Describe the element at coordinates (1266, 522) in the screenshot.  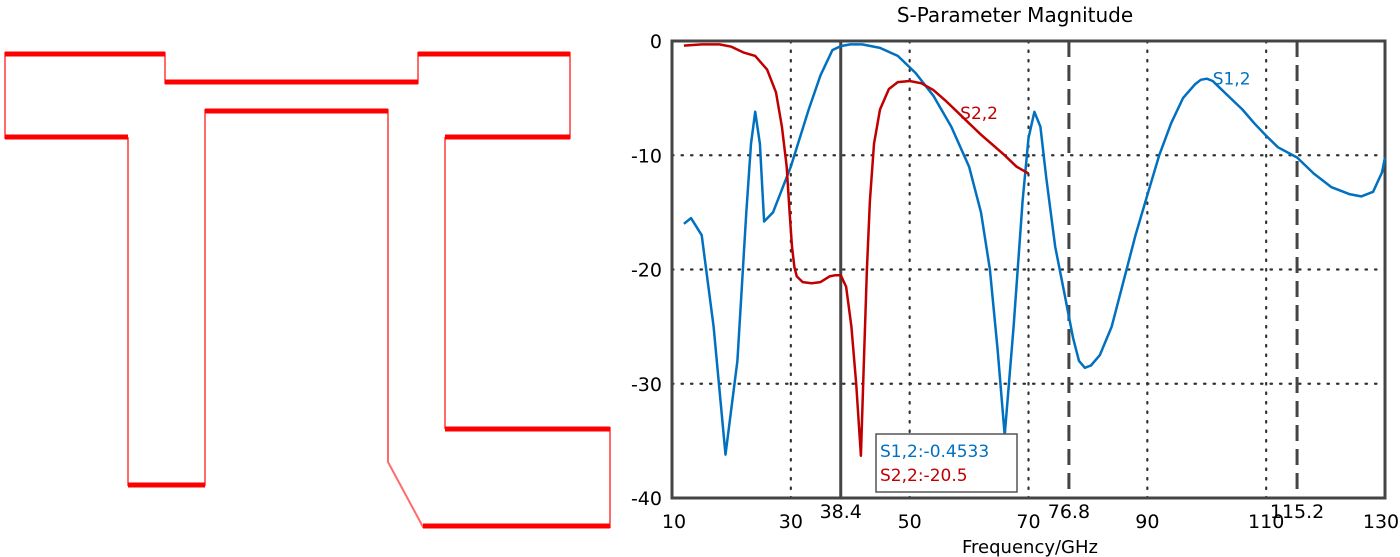
I see `x-tick-label: 110` at that location.